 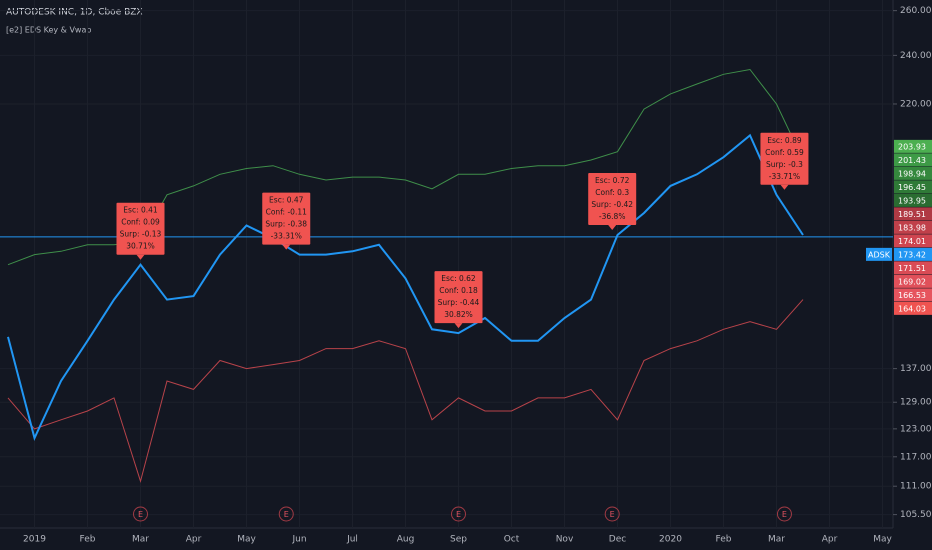 What do you see at coordinates (298, 540) in the screenshot?
I see `x-tick-label: Jun` at bounding box center [298, 540].